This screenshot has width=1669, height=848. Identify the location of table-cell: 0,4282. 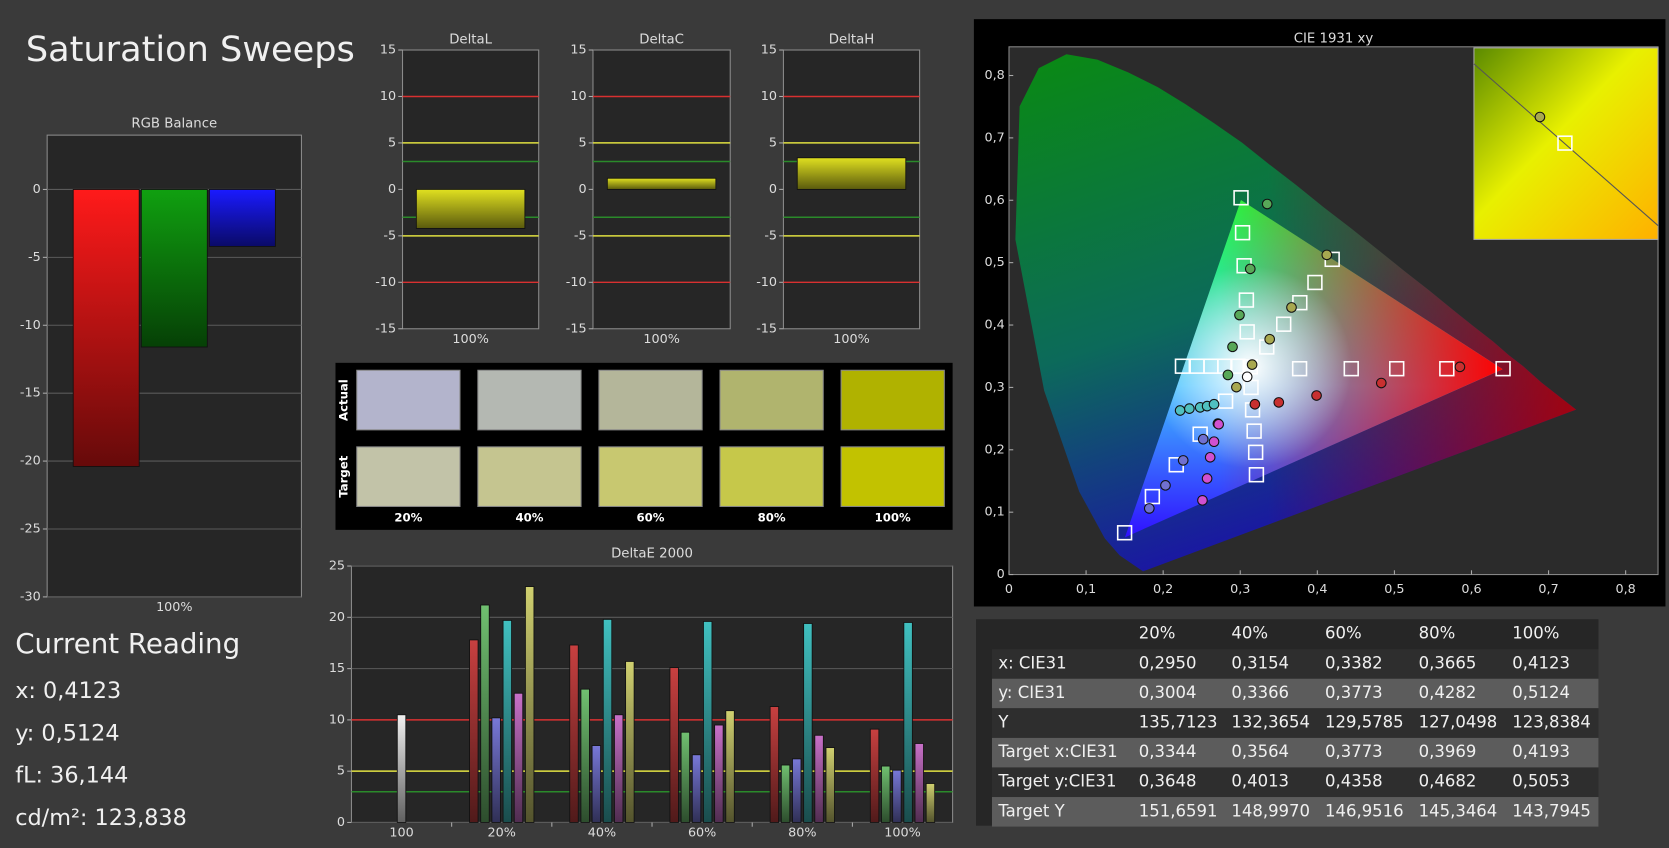
(1448, 692).